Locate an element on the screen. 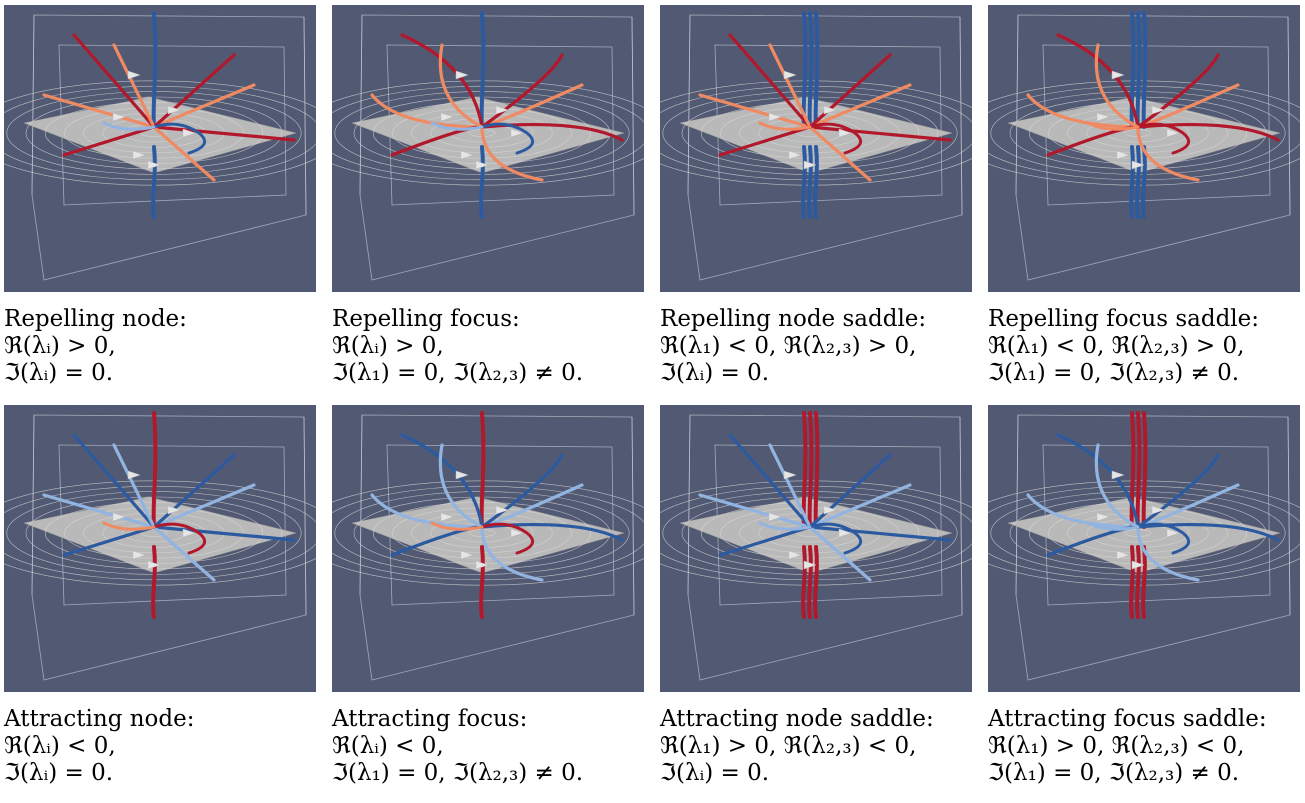 This screenshot has height=803, width=1305. caption-repelling-node: Repelling node: ℜ(λᵢ) > 0, ℑ(λᵢ) = 0. is located at coordinates (164, 346).